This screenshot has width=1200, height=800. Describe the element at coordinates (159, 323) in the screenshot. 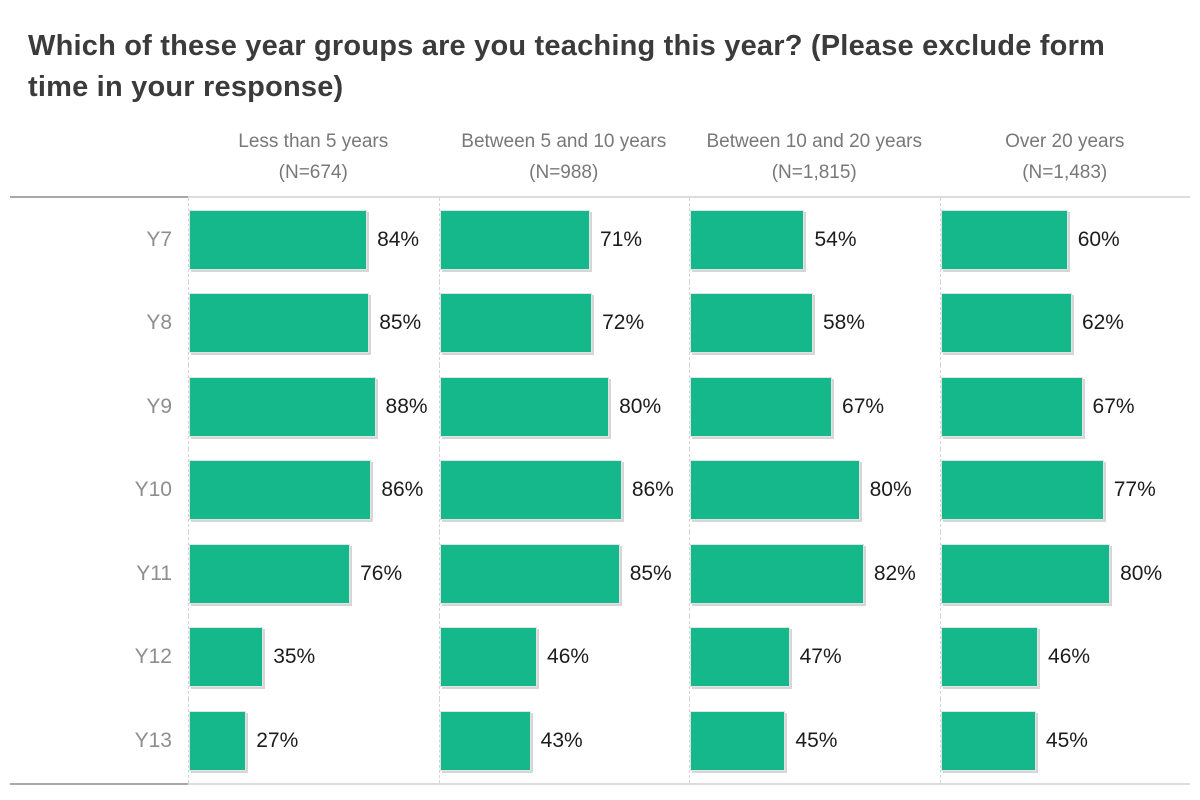

I see `category-label: Y8` at that location.